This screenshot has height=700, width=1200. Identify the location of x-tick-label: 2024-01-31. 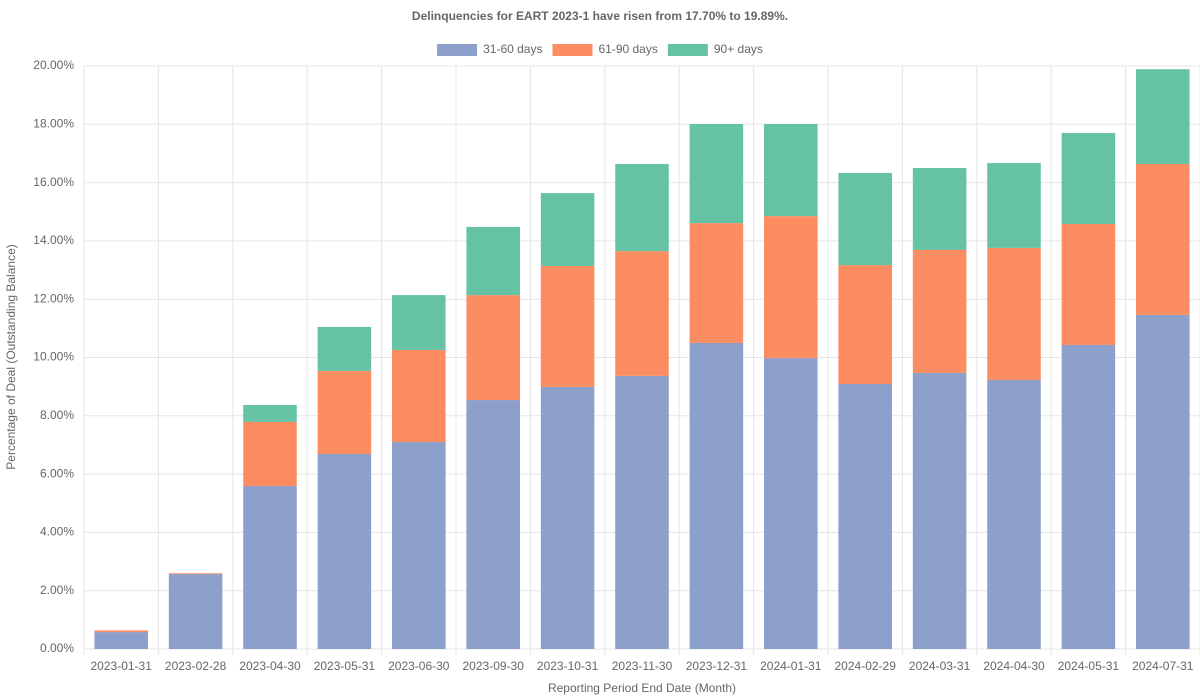
(791, 666).